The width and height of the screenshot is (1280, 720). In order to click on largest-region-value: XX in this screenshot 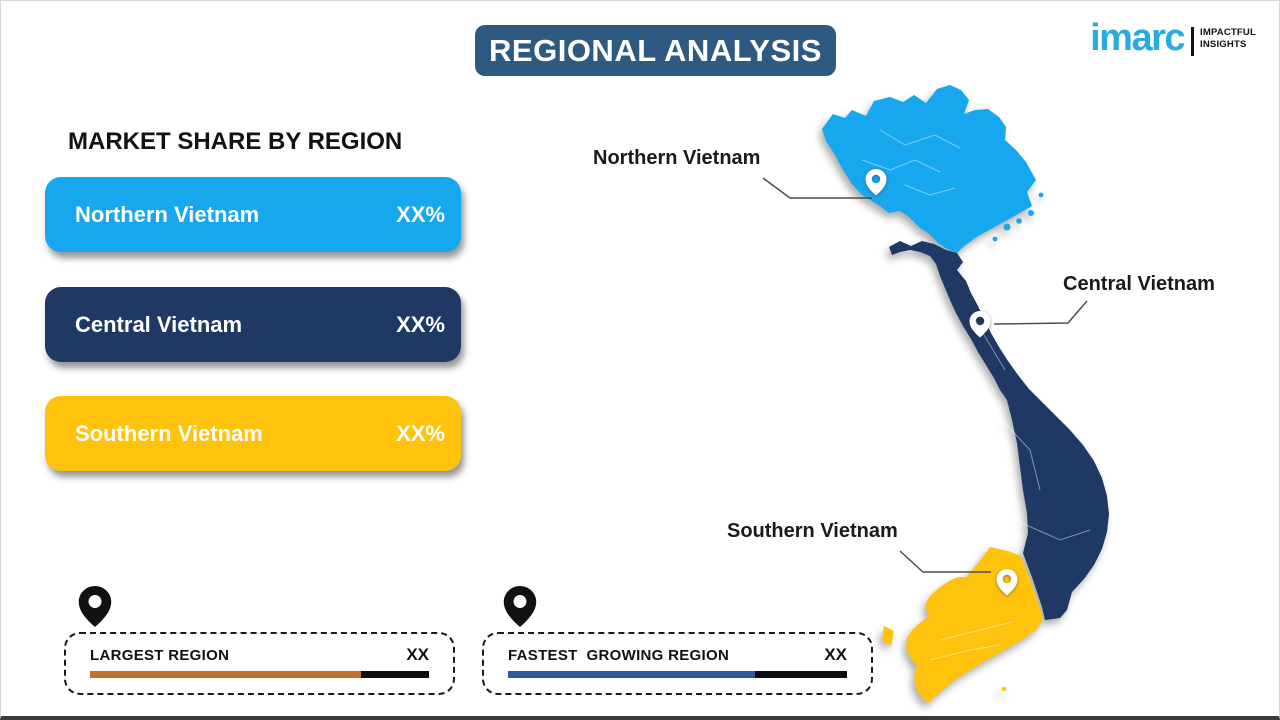, I will do `click(417, 654)`.